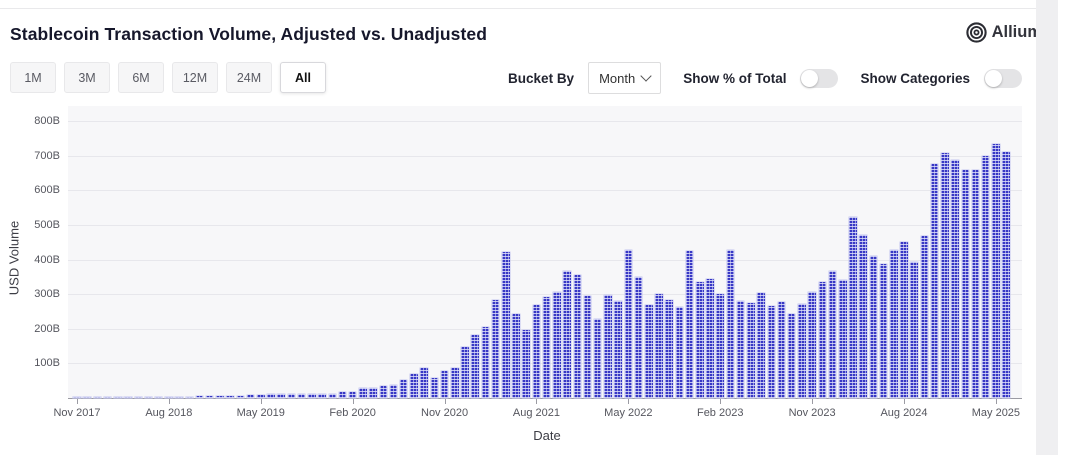  Describe the element at coordinates (646, 76) in the screenshot. I see `chevron-down-icon` at that location.